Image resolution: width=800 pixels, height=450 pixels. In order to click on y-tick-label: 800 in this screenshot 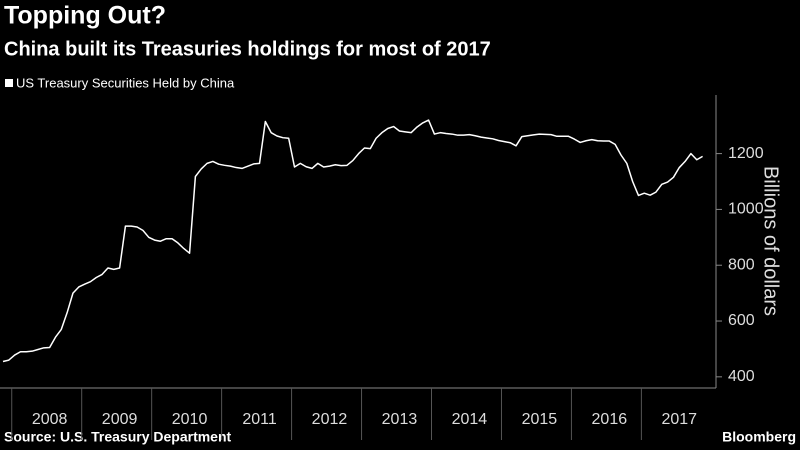, I will do `click(741, 264)`.